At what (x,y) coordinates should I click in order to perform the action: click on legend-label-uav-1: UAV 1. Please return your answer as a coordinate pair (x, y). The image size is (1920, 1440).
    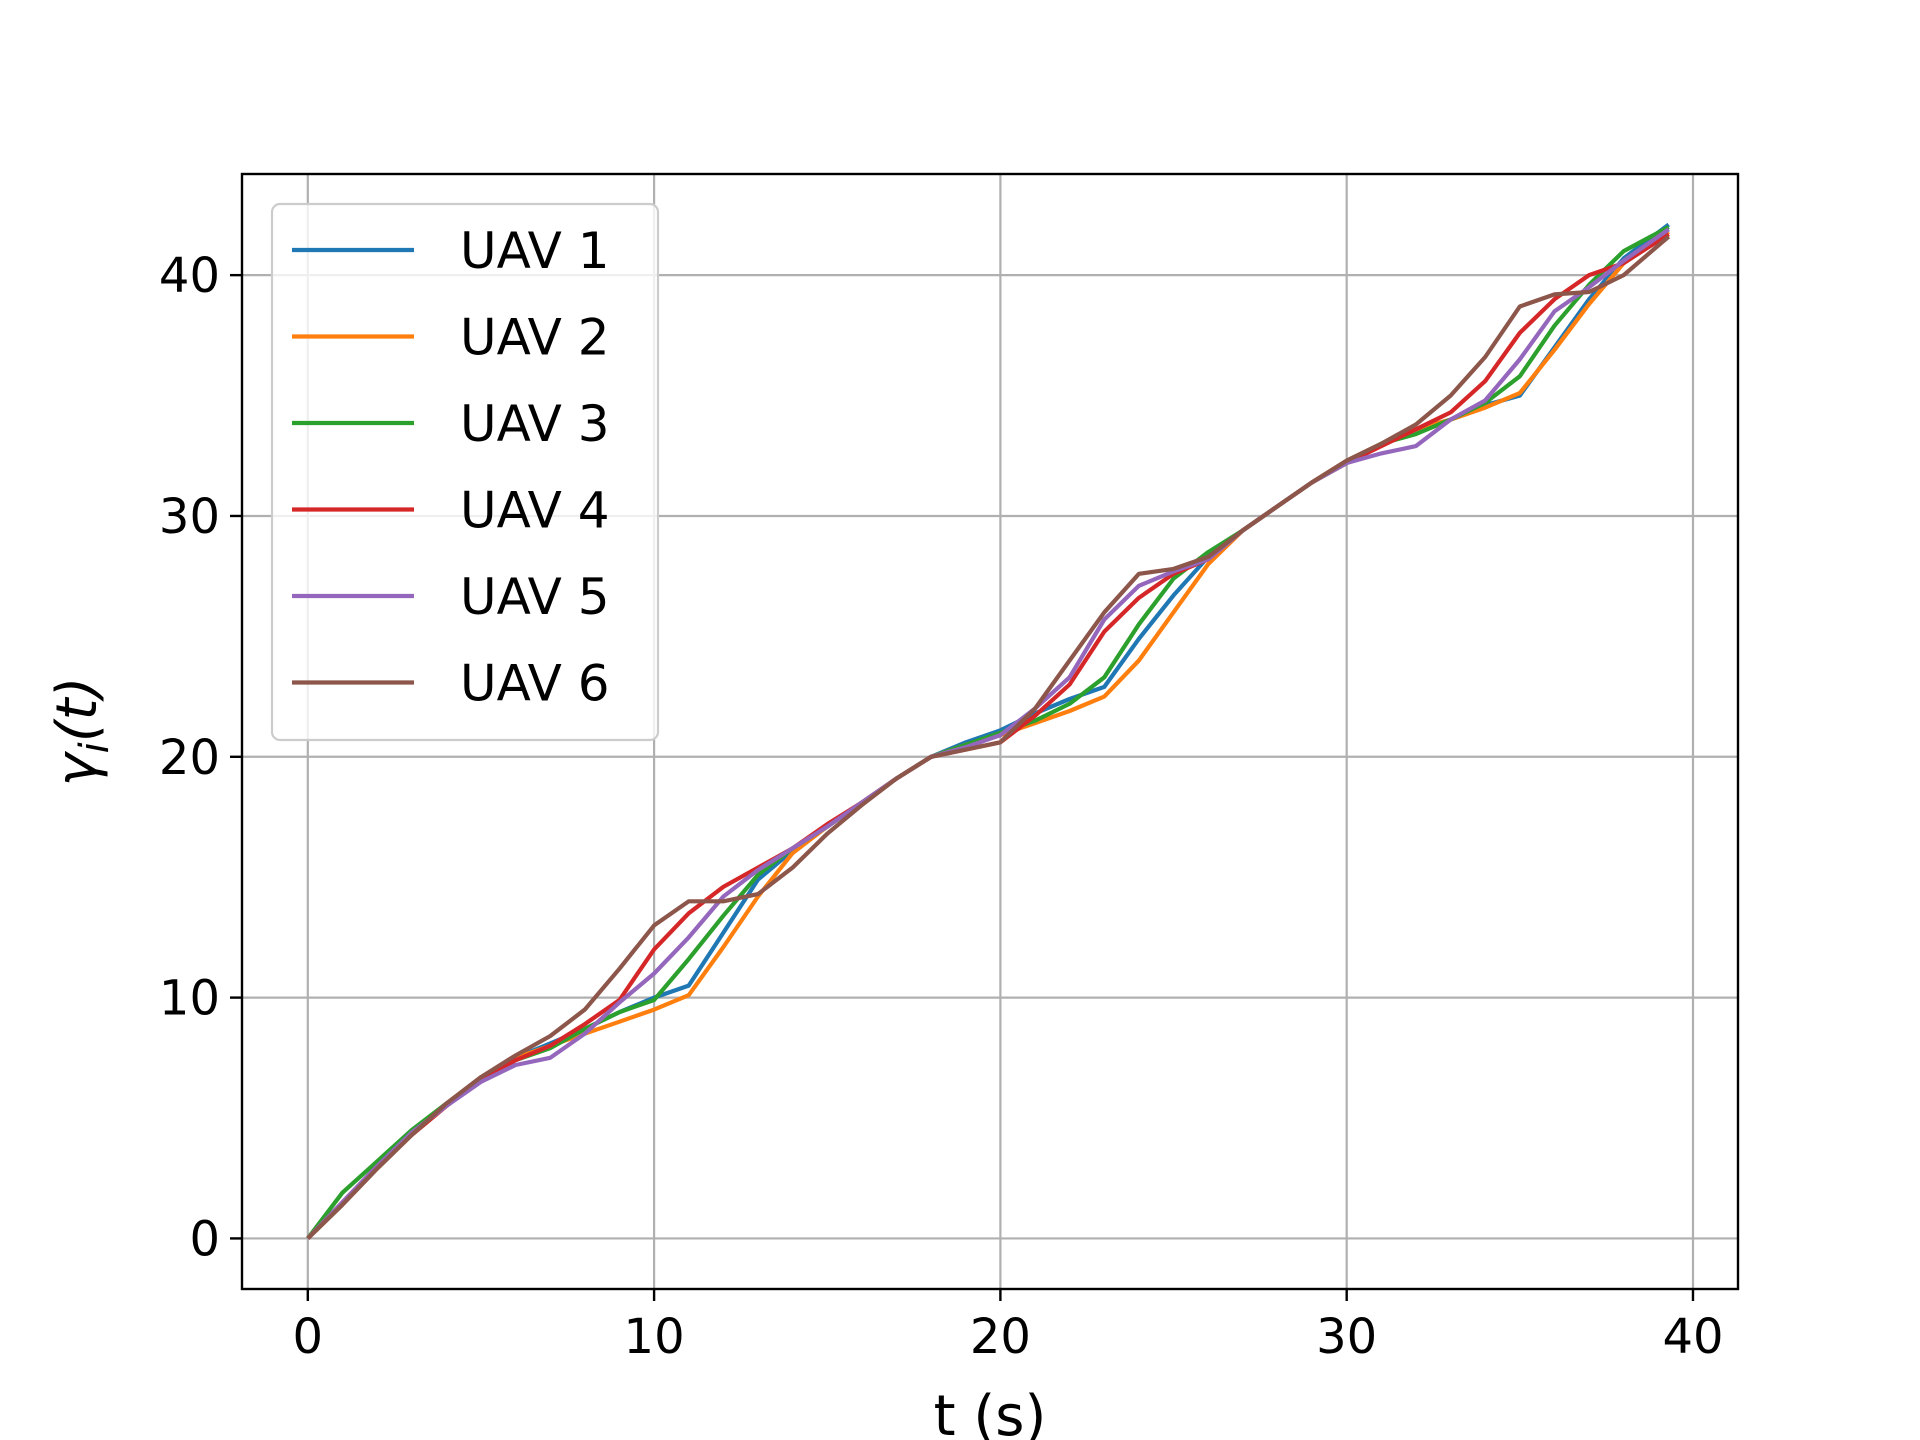
    Looking at the image, I should click on (535, 251).